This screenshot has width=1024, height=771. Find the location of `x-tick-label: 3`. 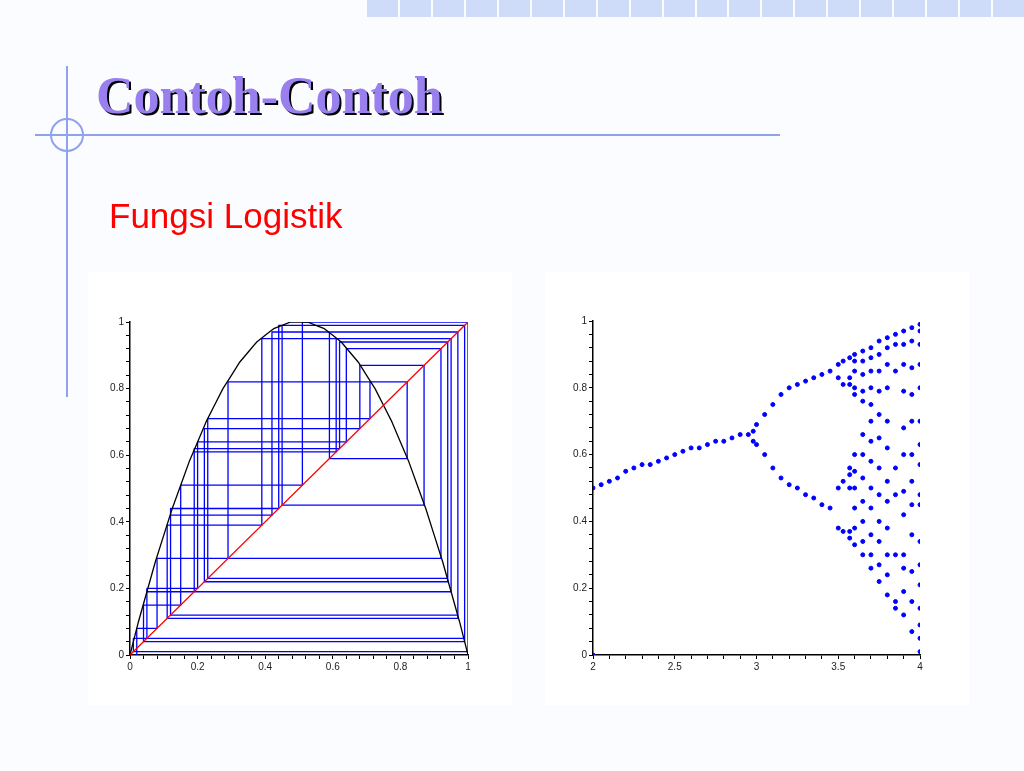

x-tick-label: 3 is located at coordinates (756, 666).